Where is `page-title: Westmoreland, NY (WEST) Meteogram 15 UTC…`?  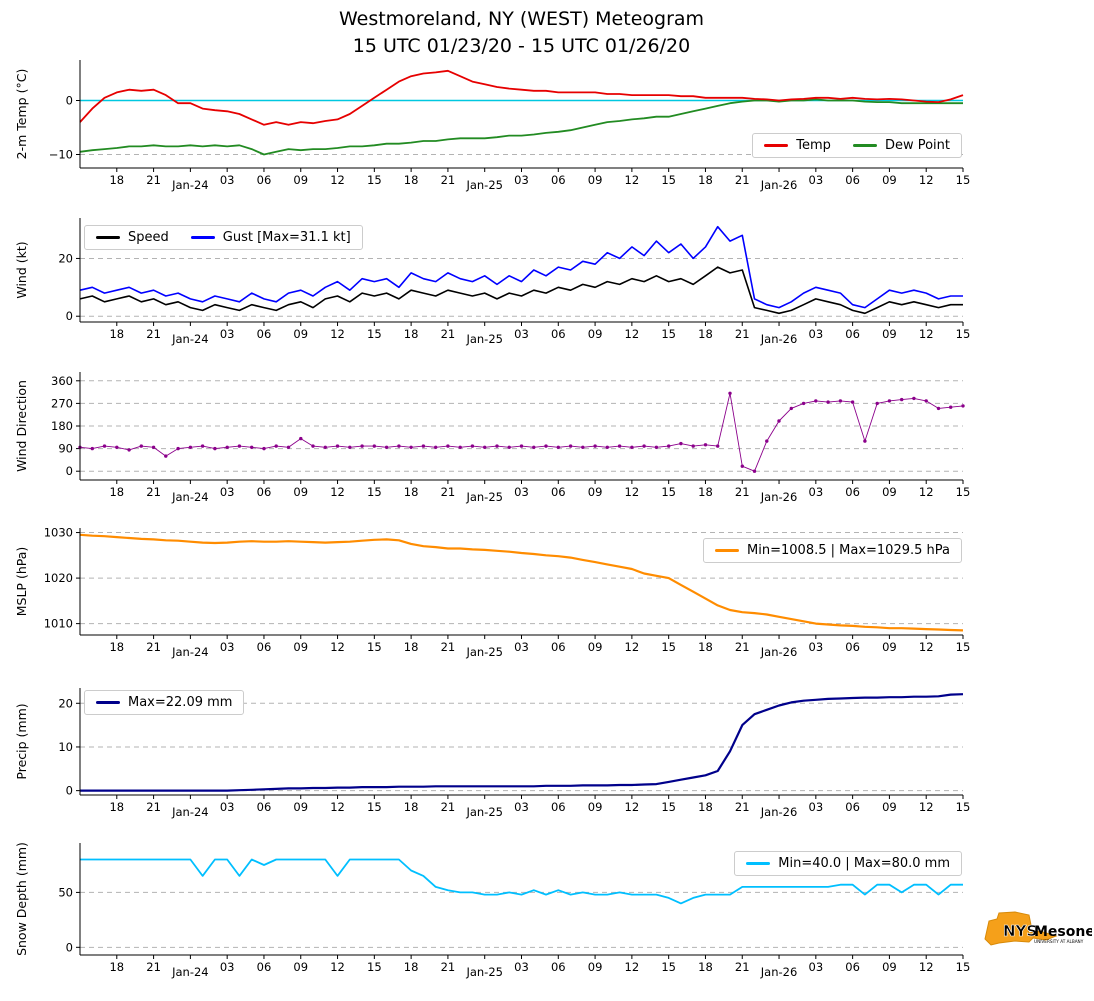
page-title: Westmoreland, NY (WEST) Meteogram 15 UTC… is located at coordinates (521, 32).